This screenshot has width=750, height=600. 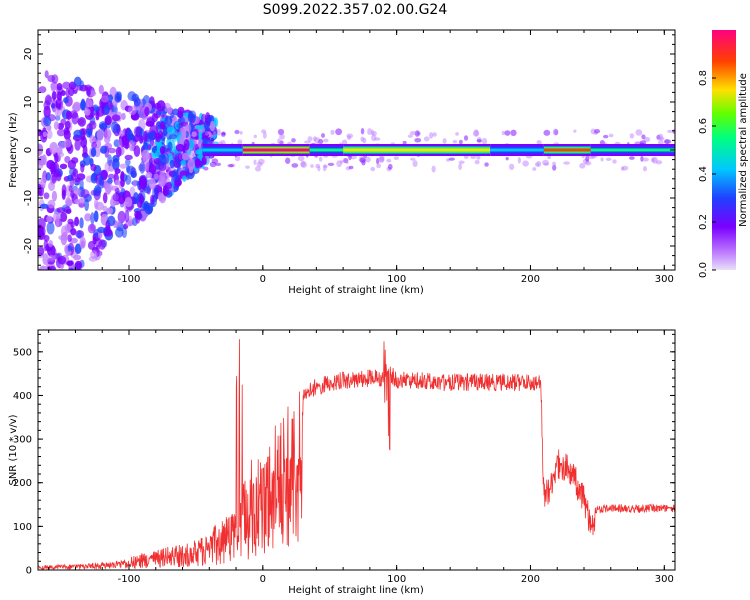 What do you see at coordinates (22, 527) in the screenshot?
I see `snr-y-tick-label: 100` at bounding box center [22, 527].